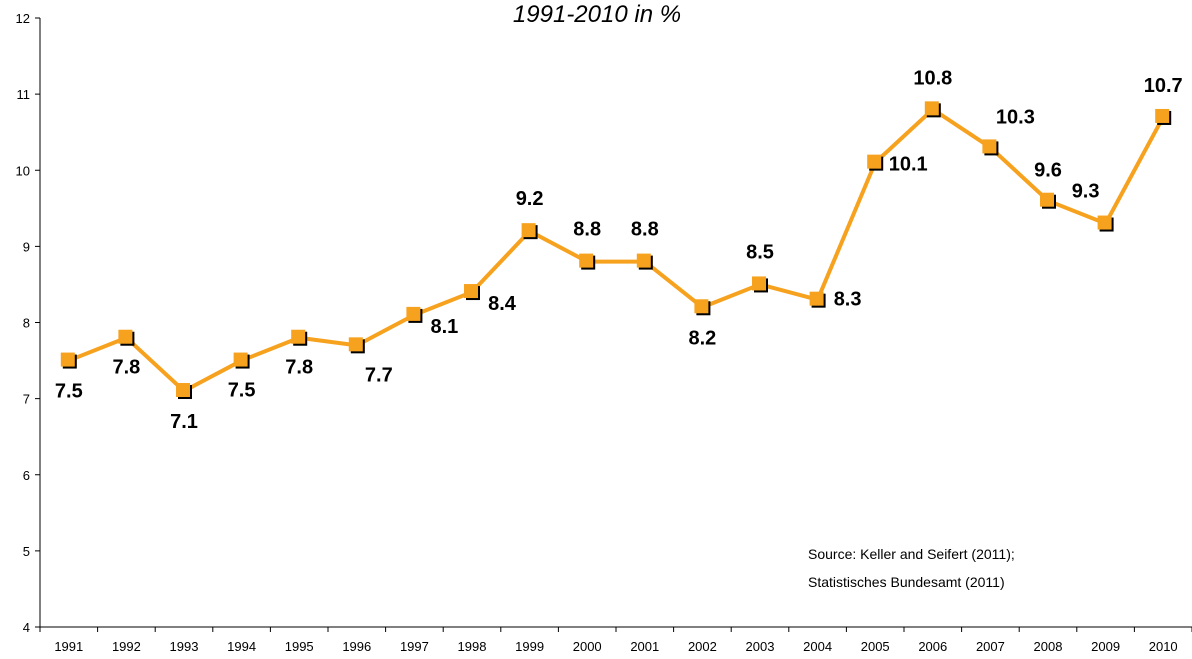  What do you see at coordinates (23, 18) in the screenshot?
I see `y-tick-label: 12` at bounding box center [23, 18].